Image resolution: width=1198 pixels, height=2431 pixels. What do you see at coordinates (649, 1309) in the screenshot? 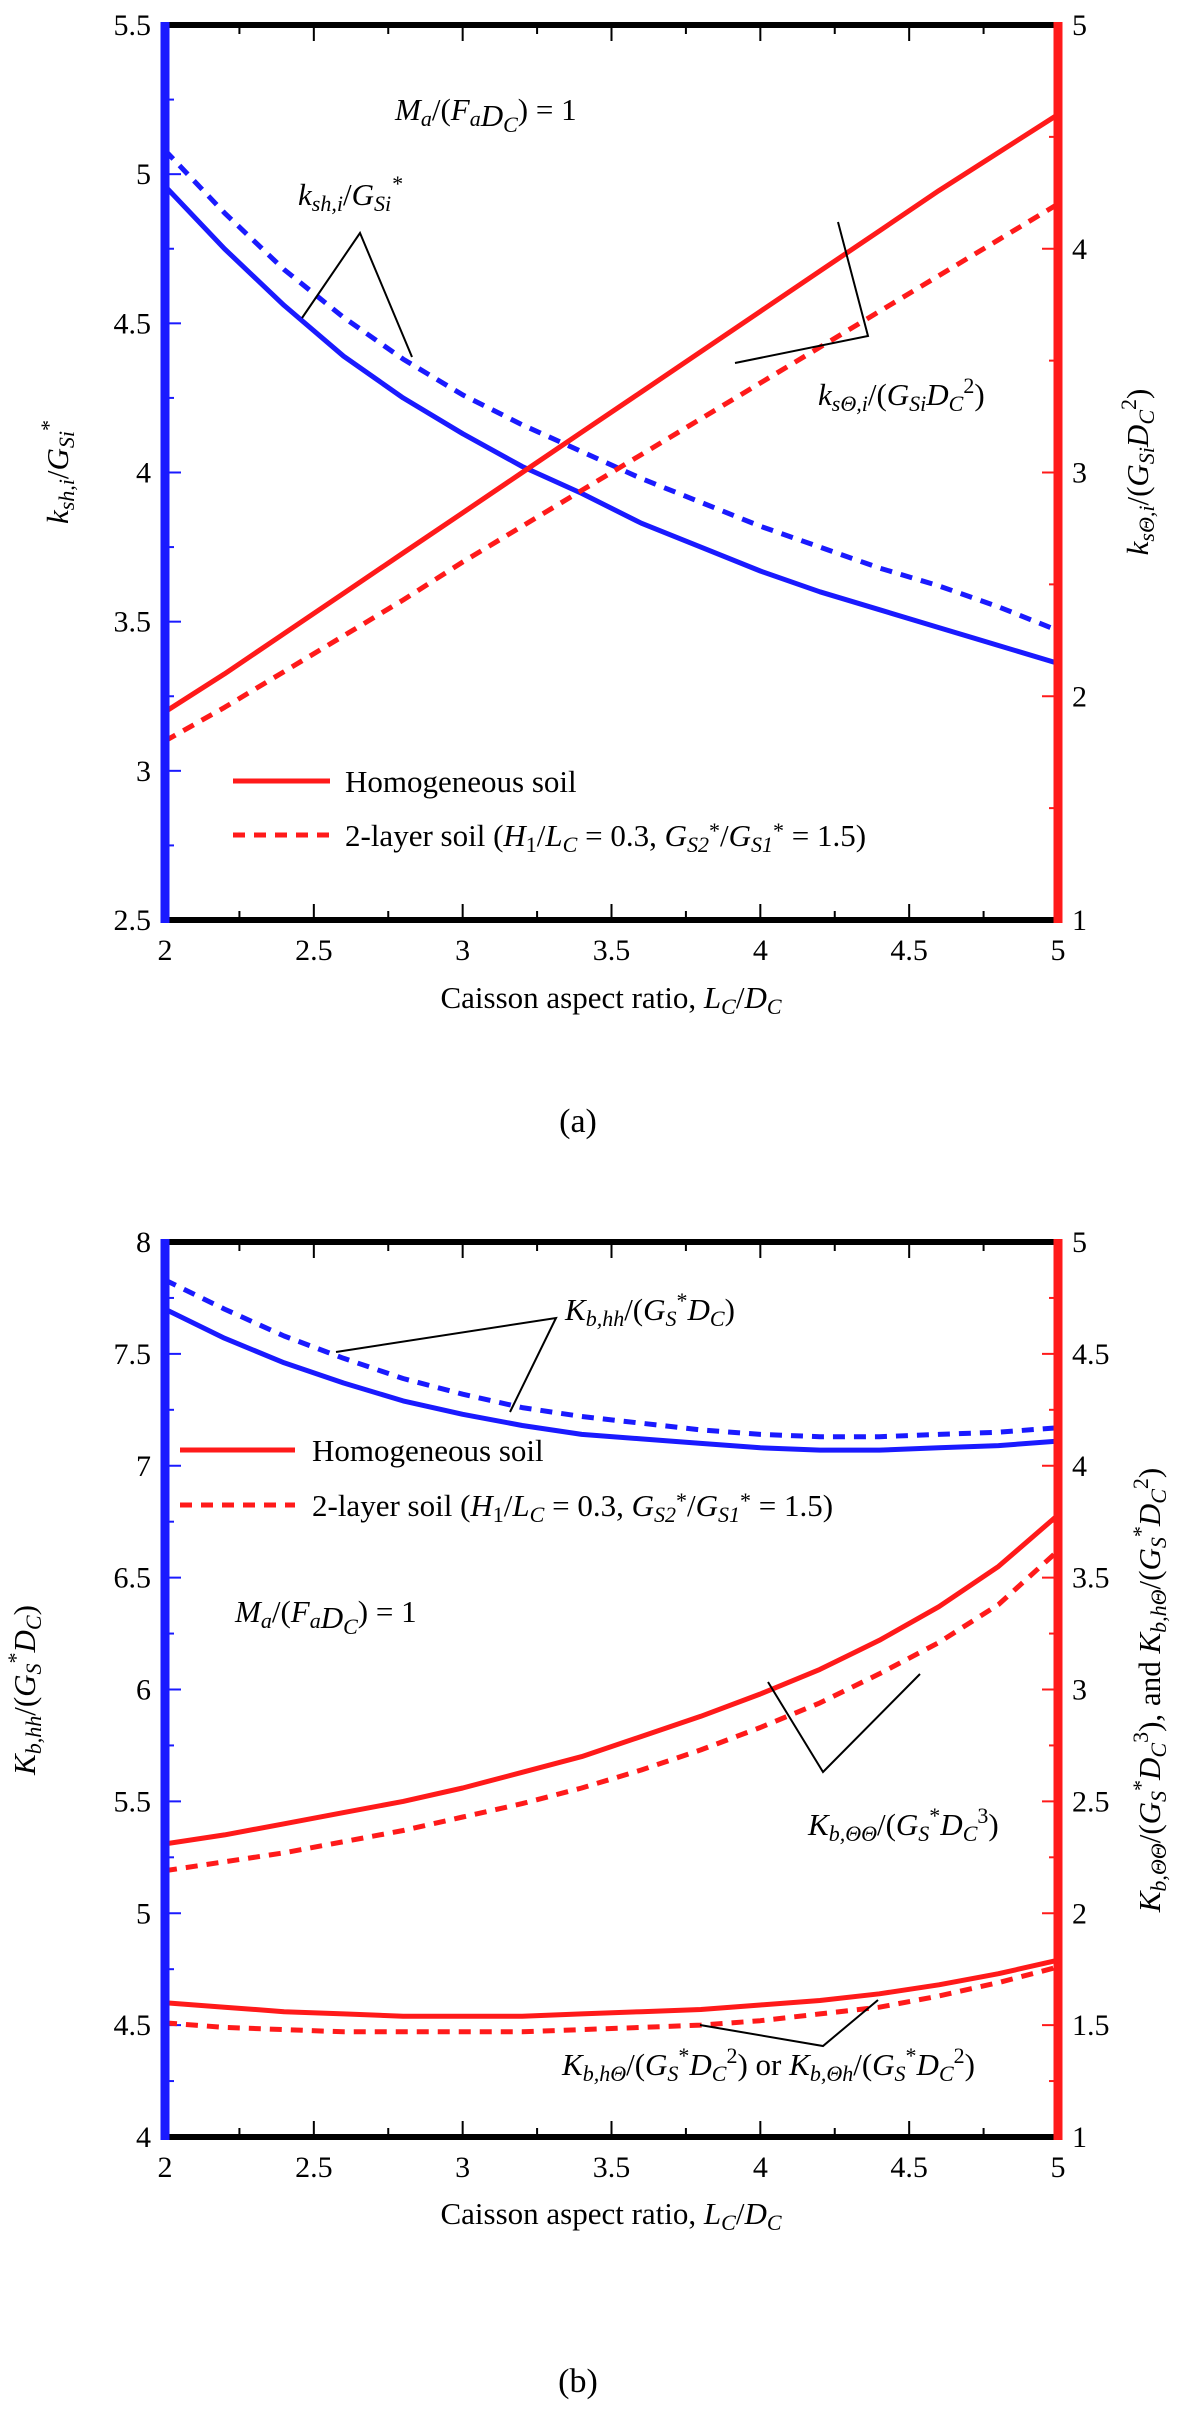
I see `chart-b-annotation-kbhh: Kb,hh/(GS*DC)` at bounding box center [649, 1309].